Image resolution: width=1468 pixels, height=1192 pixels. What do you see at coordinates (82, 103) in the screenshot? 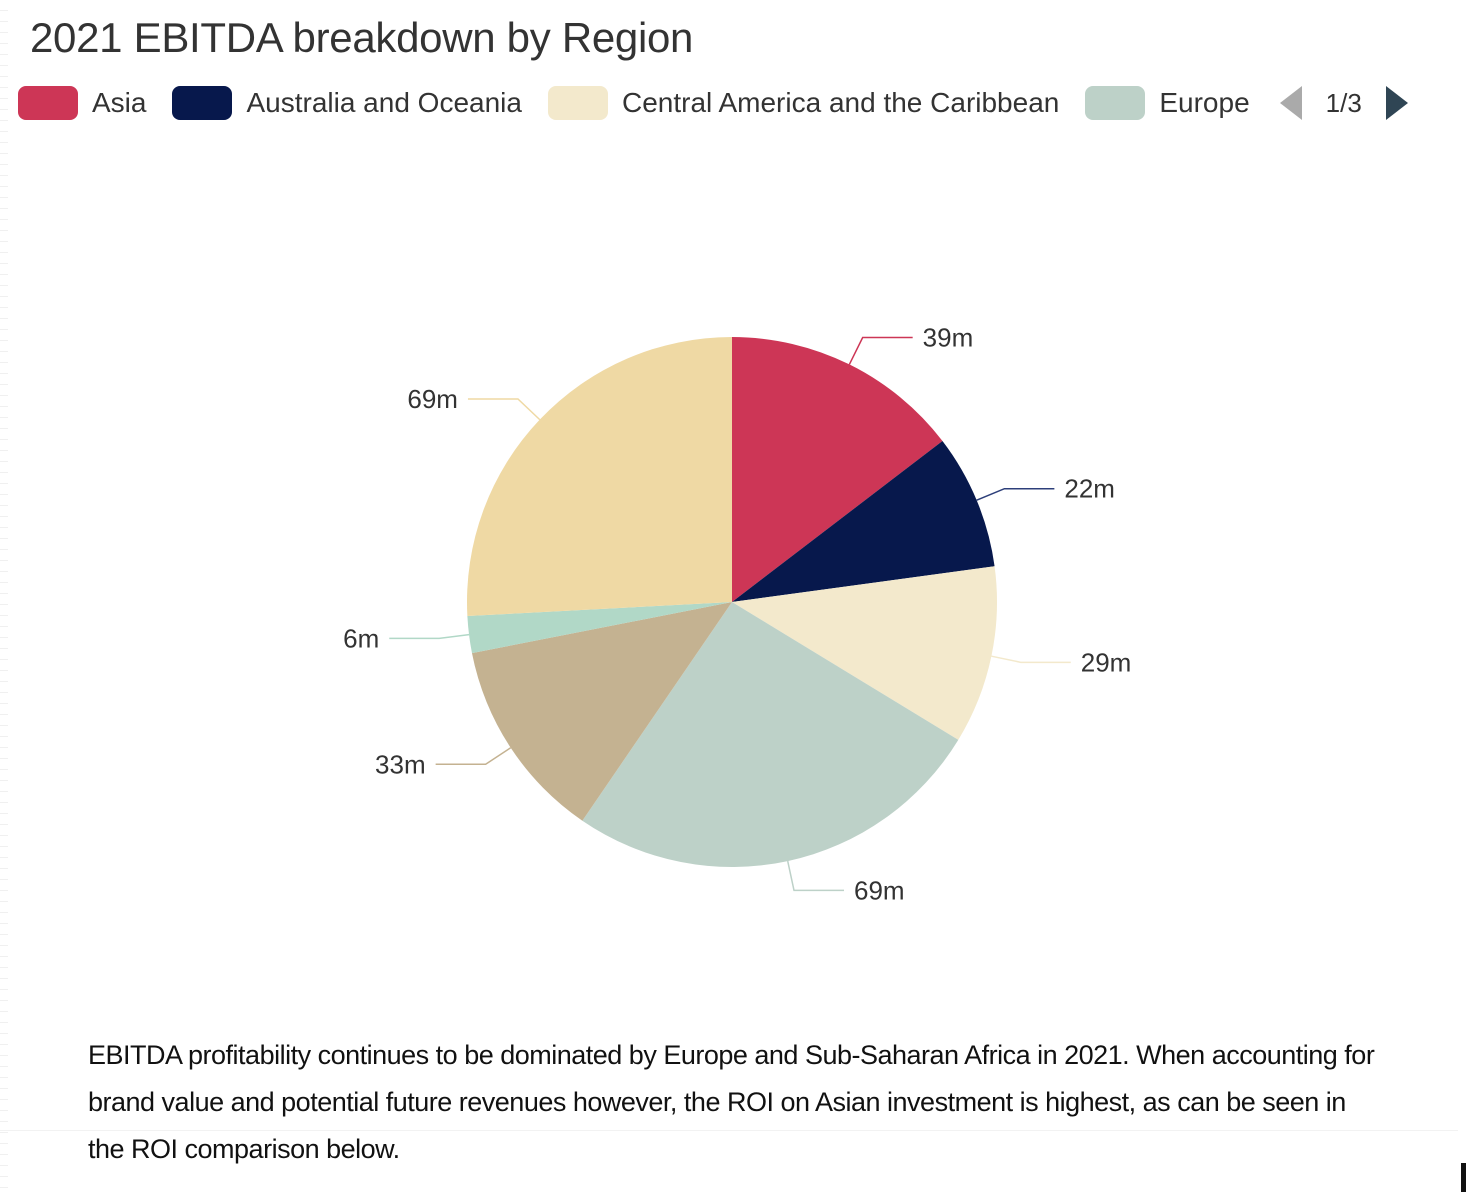
I see `legend-item-asia: Asia` at bounding box center [82, 103].